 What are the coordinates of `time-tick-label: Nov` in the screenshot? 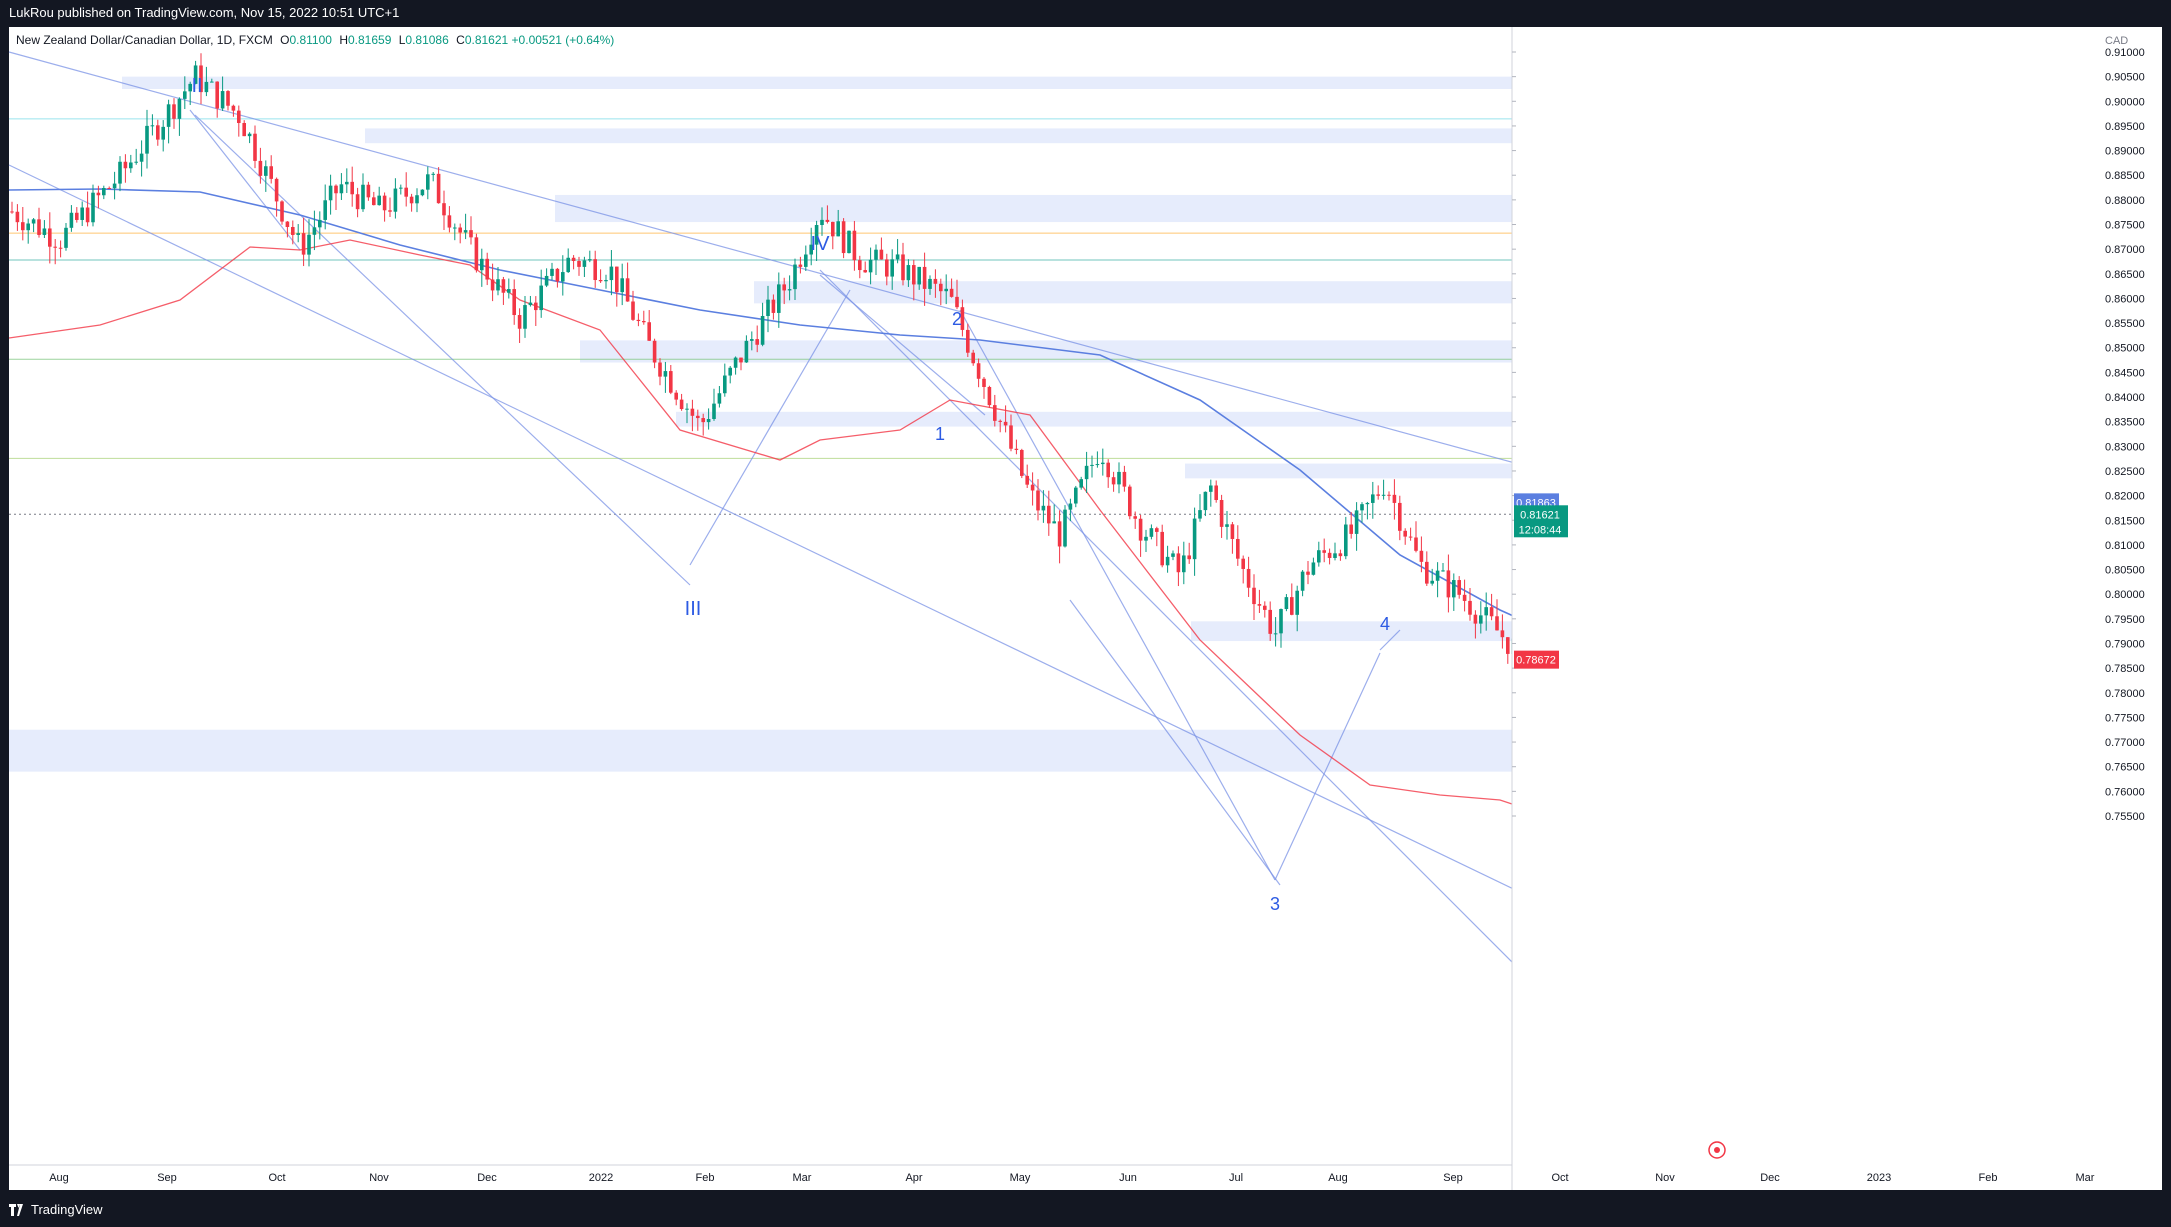 It's located at (1665, 1178).